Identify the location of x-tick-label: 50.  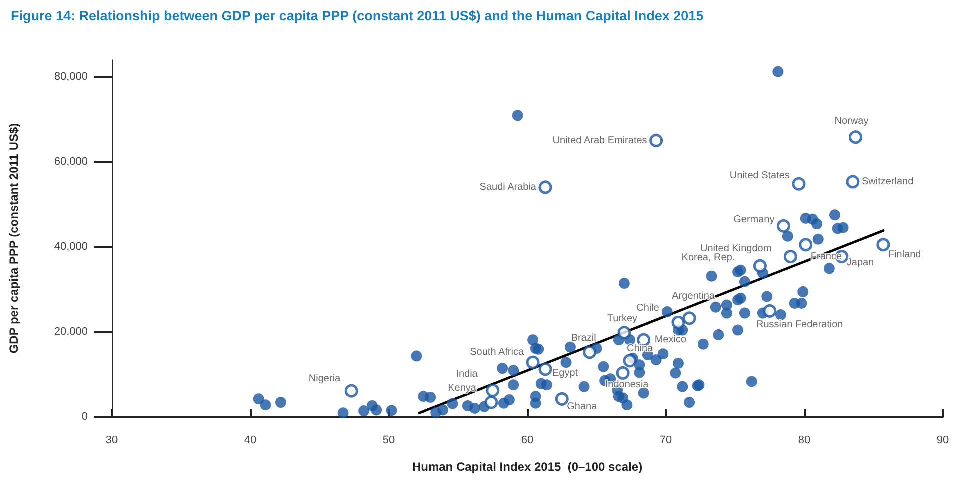
(389, 440).